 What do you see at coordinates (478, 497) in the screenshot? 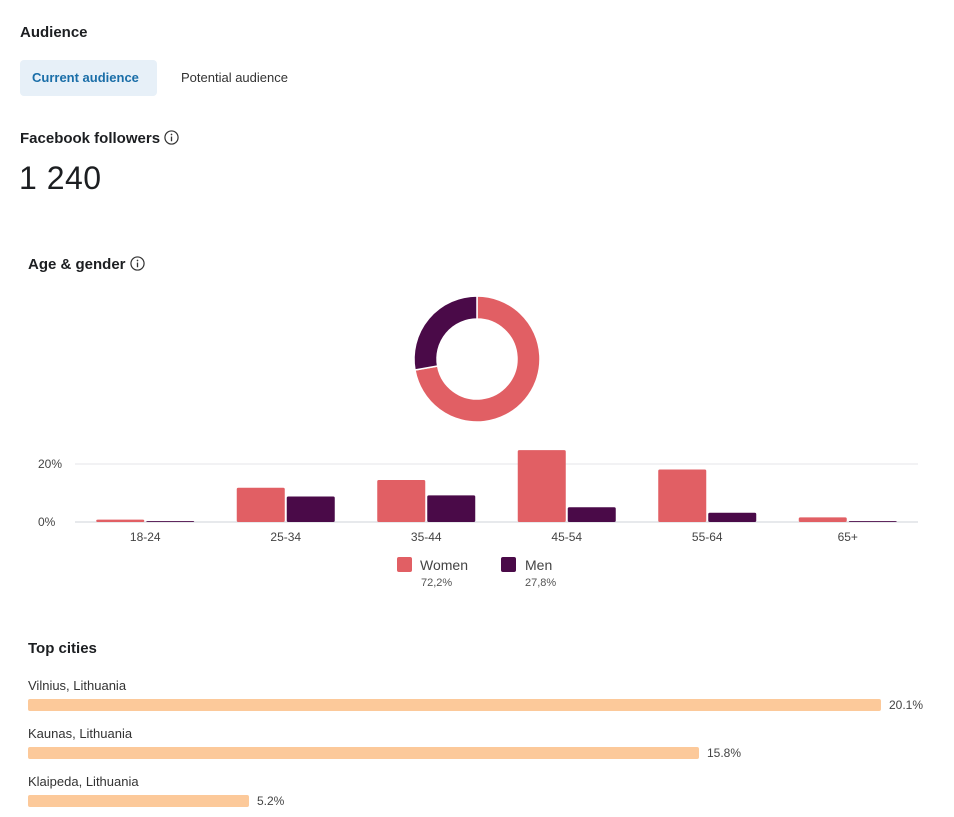
I see `age-bar-chart: 0% 20% 18-24 25-34 35-44 45-54 55-64 65+` at bounding box center [478, 497].